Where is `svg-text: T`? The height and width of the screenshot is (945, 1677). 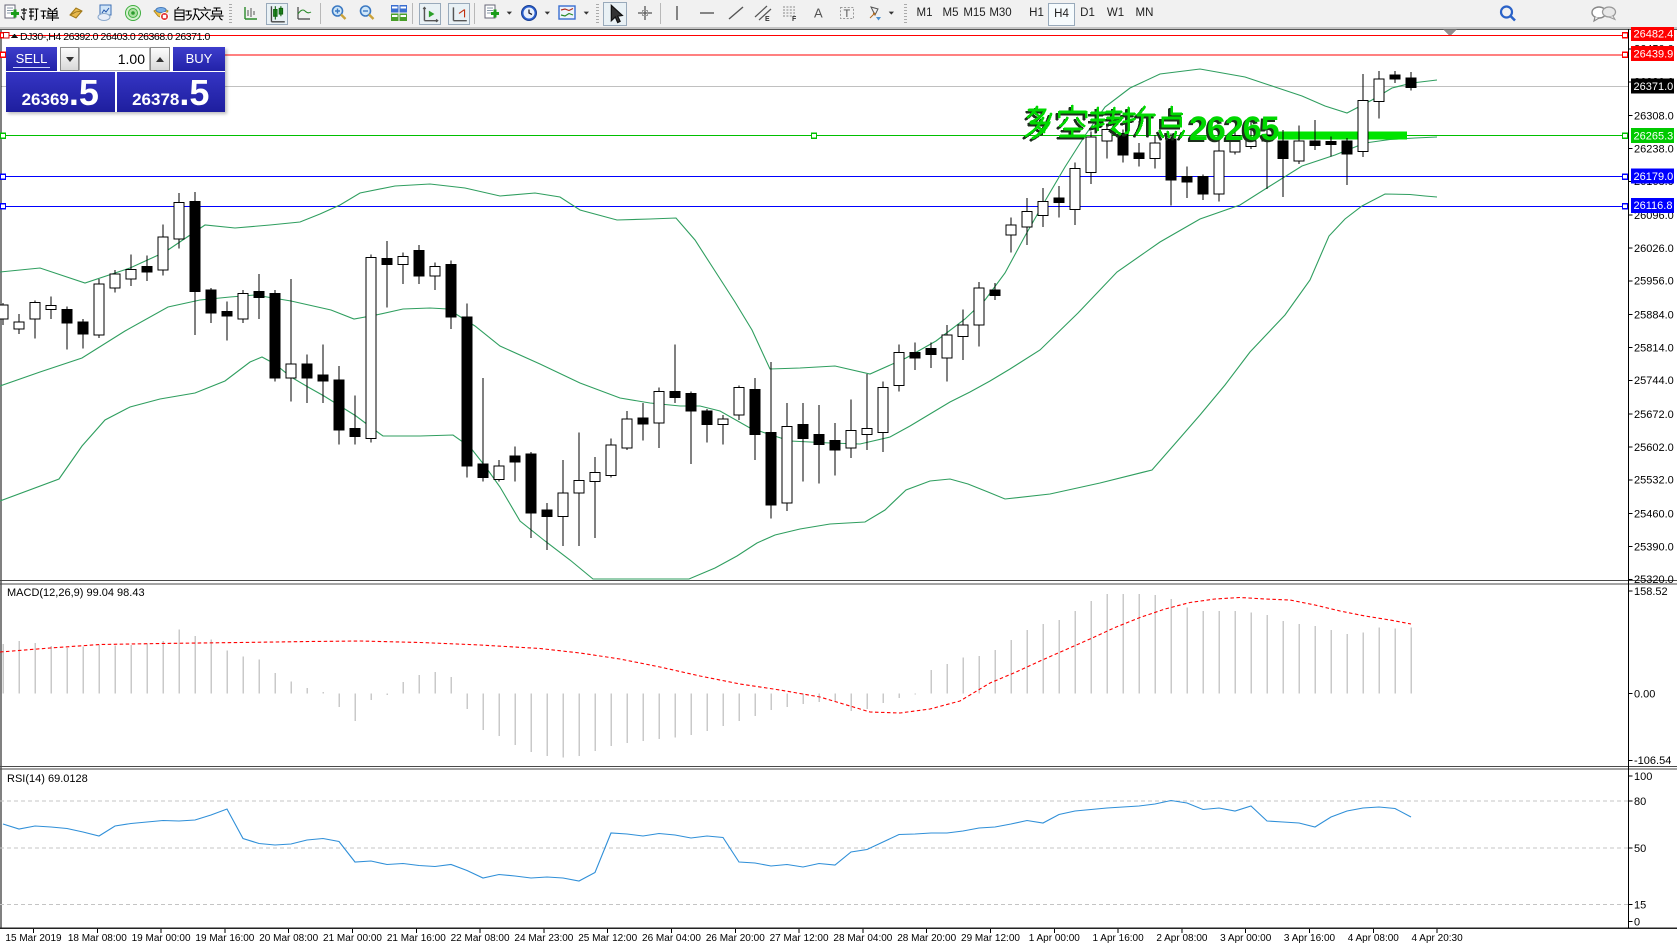
svg-text: T is located at coordinates (847, 14).